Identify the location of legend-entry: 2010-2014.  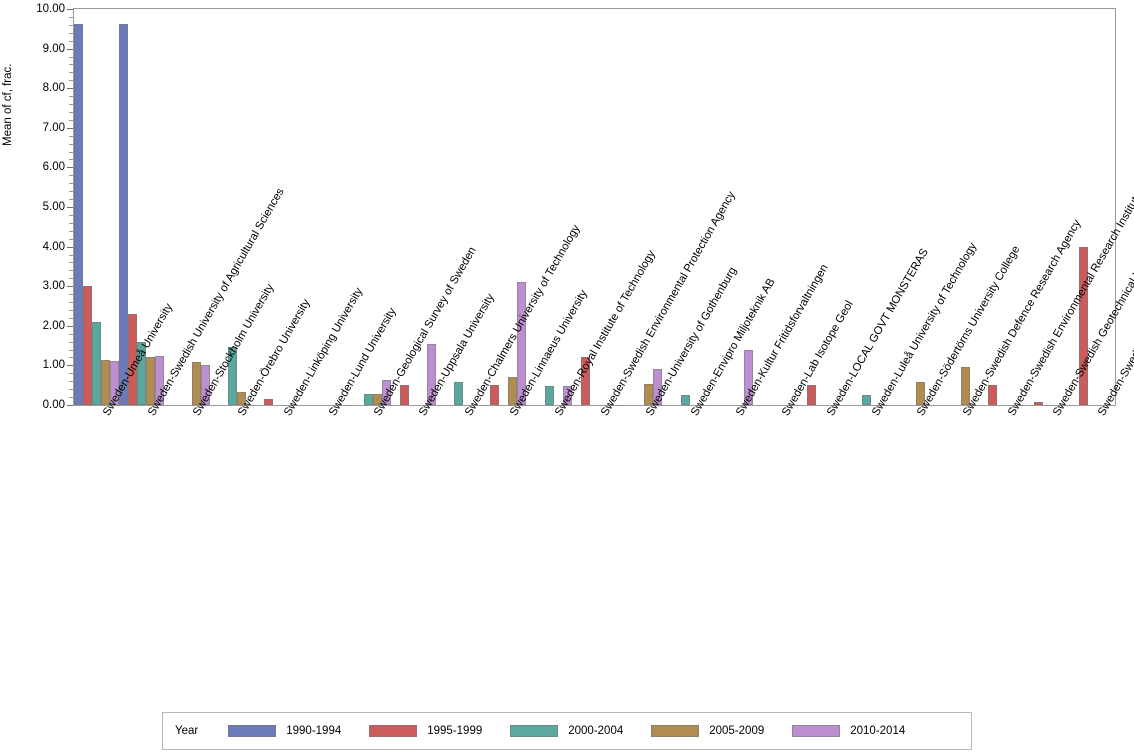
(848, 731).